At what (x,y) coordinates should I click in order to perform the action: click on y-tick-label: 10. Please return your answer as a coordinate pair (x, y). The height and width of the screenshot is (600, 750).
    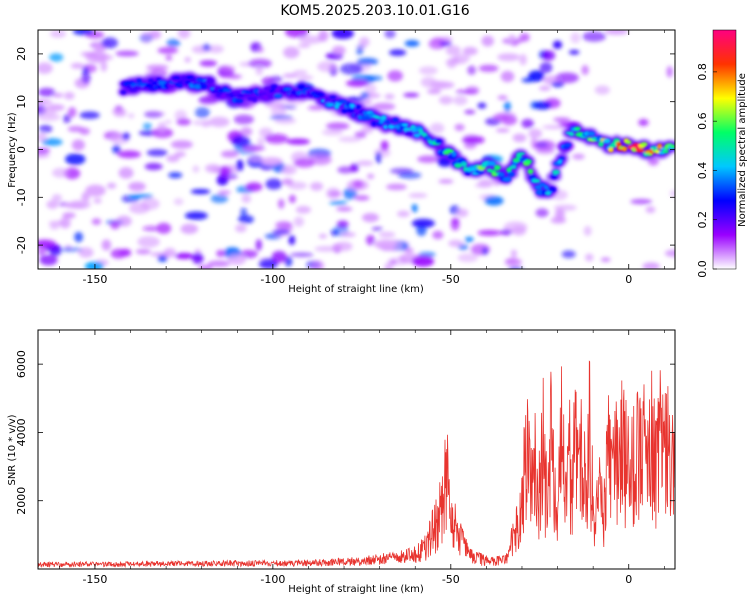
    Looking at the image, I should click on (21, 102).